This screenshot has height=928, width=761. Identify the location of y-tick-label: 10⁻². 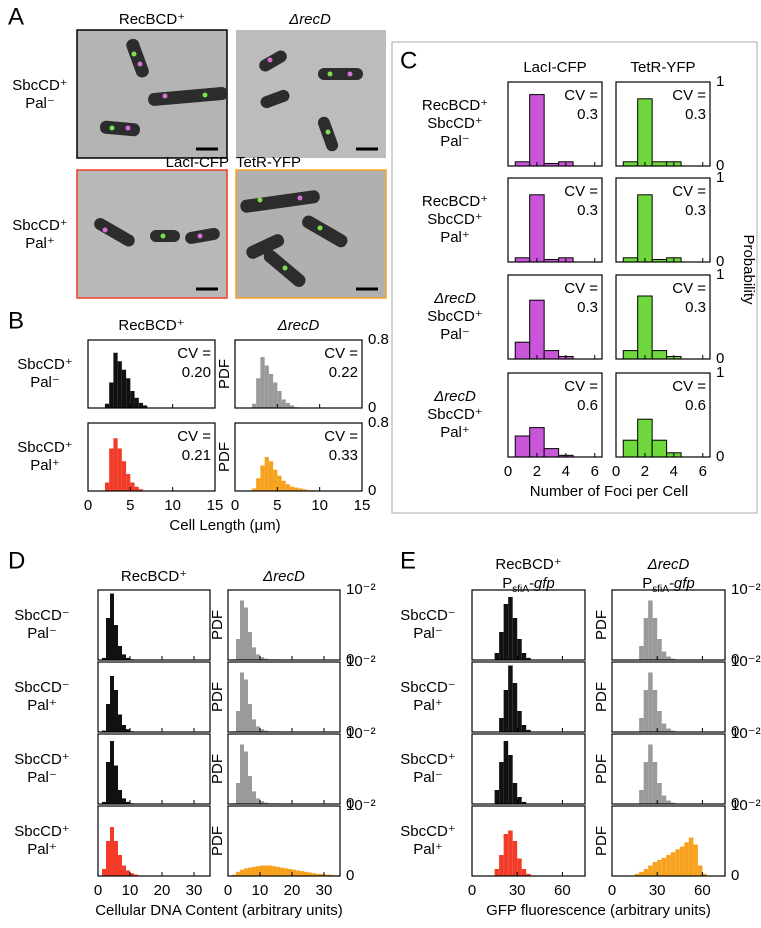
(361, 805).